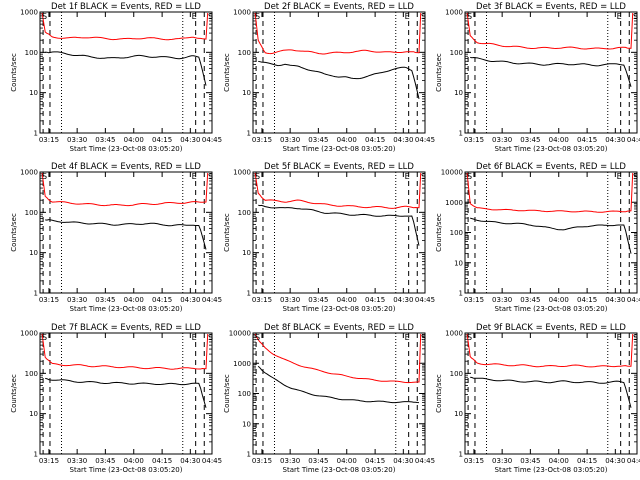 This screenshot has width=640, height=480. I want to click on panel-title: Det 9f BLACK = Events, RED = LLD, so click(551, 328).